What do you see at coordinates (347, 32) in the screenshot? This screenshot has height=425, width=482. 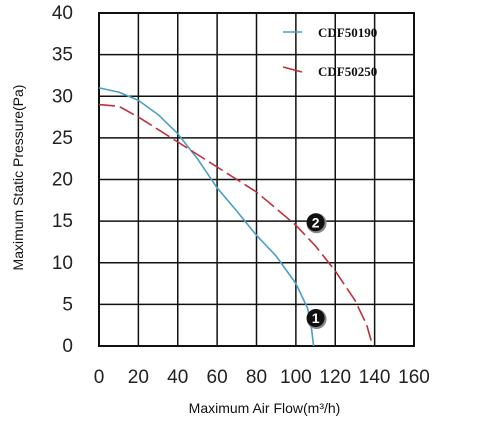 I see `legend-label: CDF50190` at bounding box center [347, 32].